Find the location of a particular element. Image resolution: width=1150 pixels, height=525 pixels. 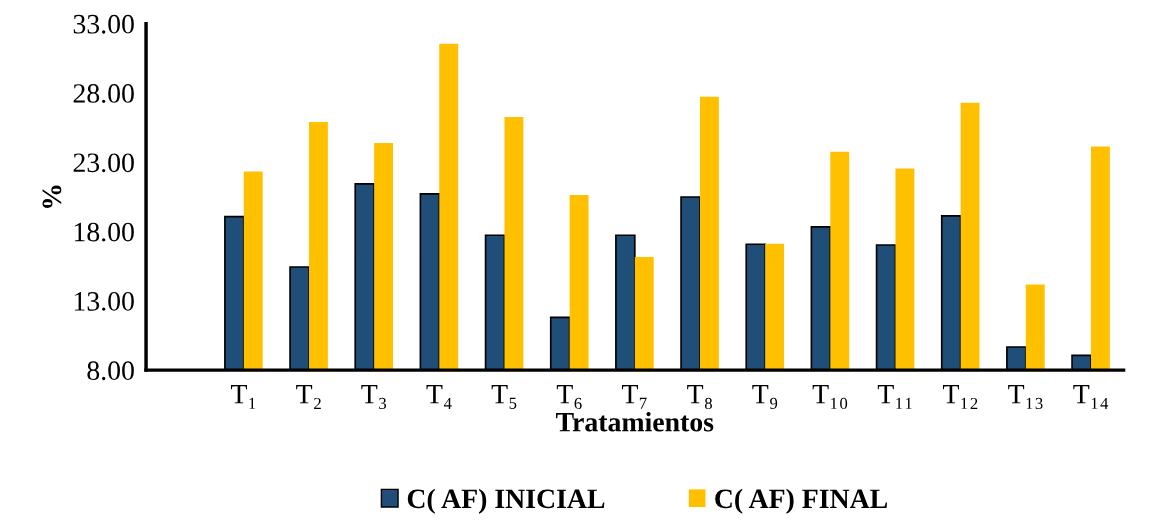

x-tick-label: T₅ is located at coordinates (504, 397).